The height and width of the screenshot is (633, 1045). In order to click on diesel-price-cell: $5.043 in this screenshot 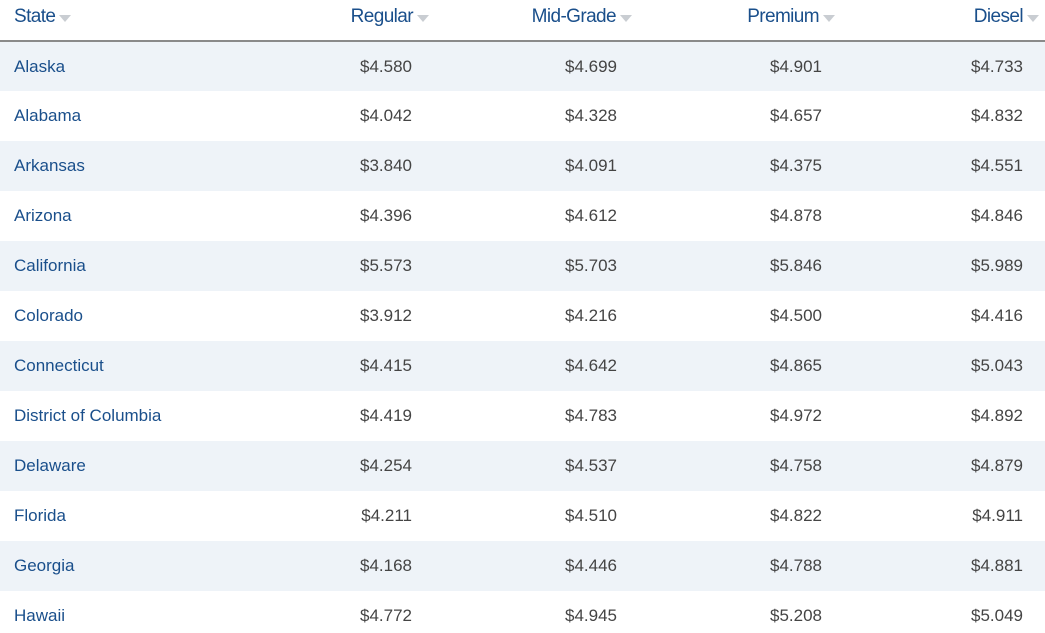, I will do `click(997, 365)`.